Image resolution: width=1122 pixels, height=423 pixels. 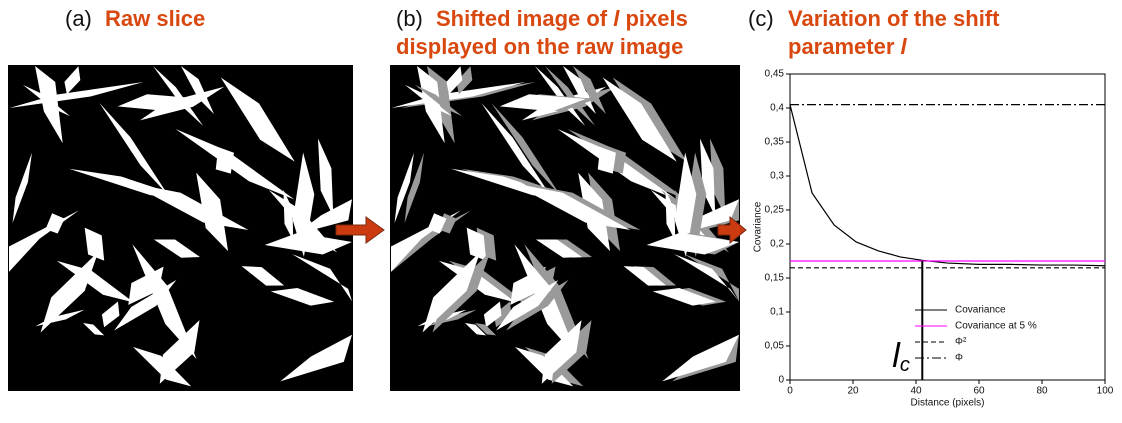 What do you see at coordinates (959, 358) in the screenshot?
I see `legend-label: Φ` at bounding box center [959, 358].